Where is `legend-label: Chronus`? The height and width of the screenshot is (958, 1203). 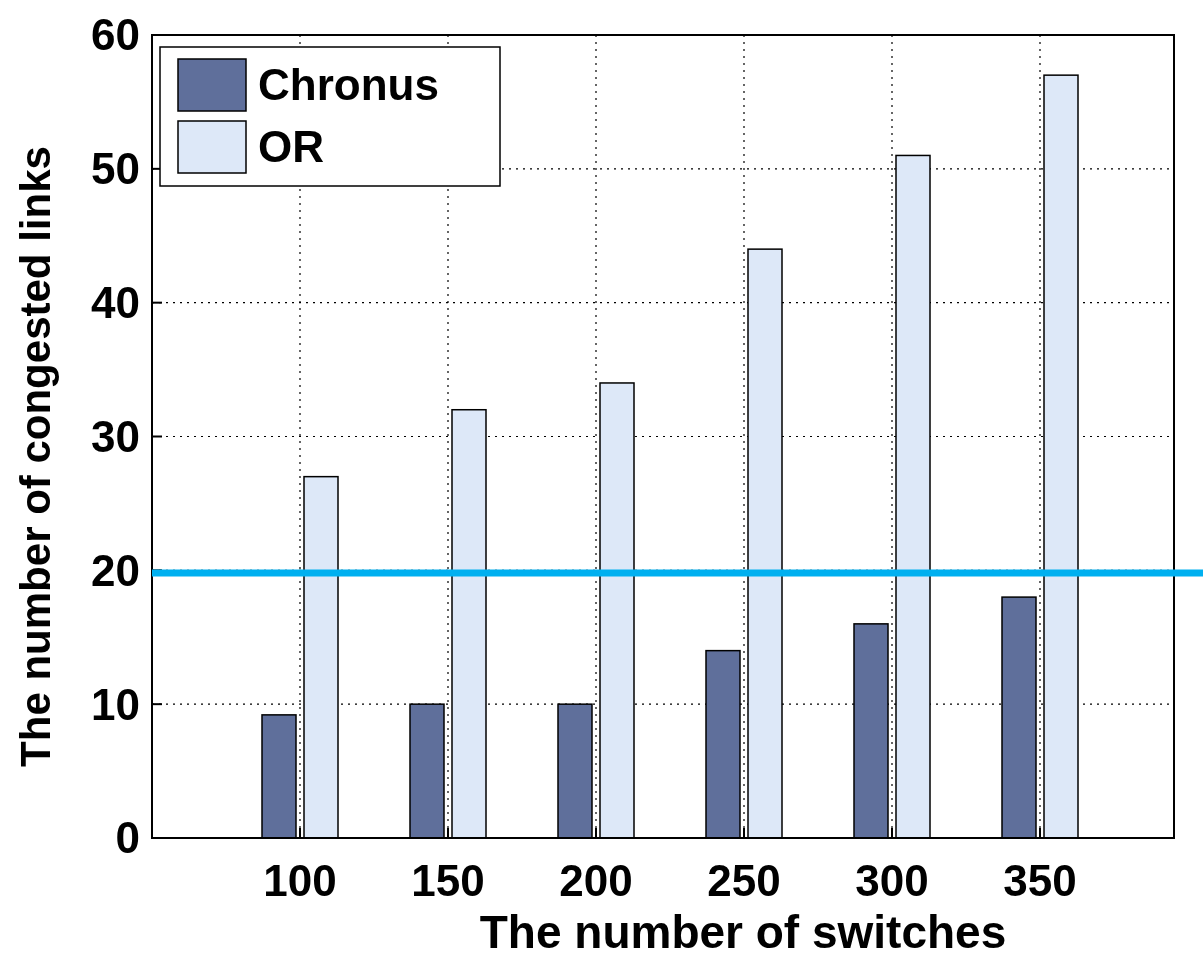 legend-label: Chronus is located at coordinates (348, 85).